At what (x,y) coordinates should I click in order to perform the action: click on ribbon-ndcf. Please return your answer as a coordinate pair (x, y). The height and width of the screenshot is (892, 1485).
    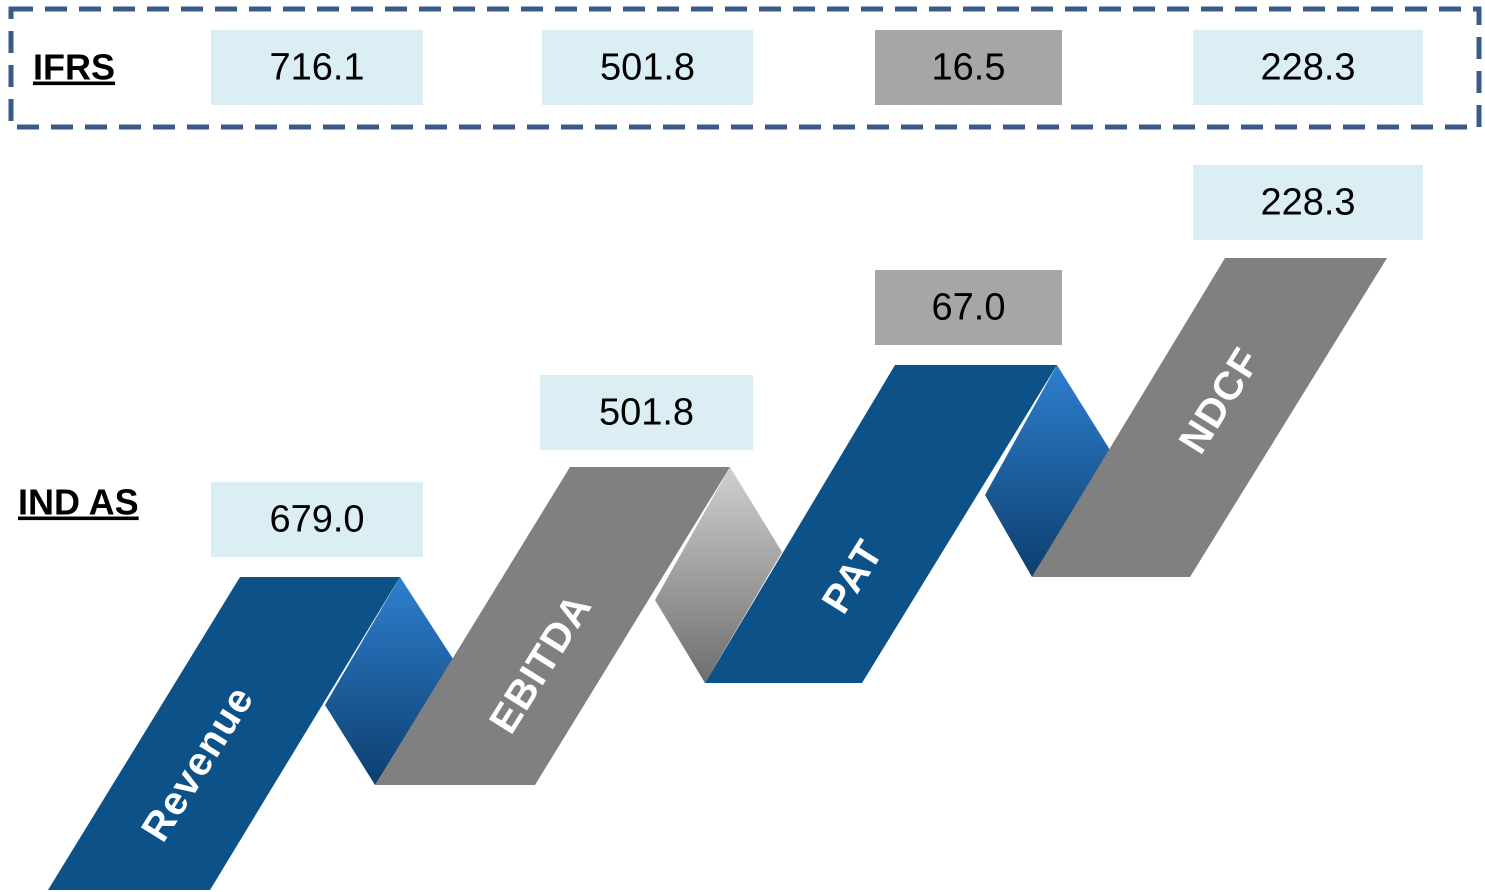
    Looking at the image, I should click on (1209, 417).